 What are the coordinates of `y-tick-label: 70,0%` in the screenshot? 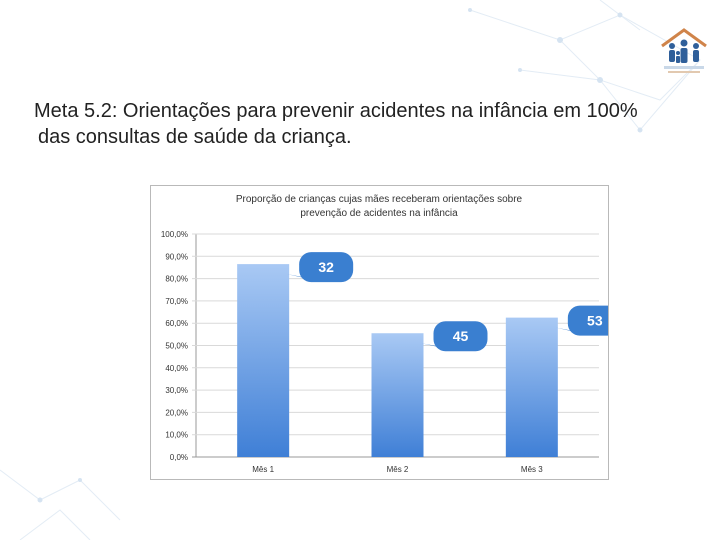 It's located at (176, 301).